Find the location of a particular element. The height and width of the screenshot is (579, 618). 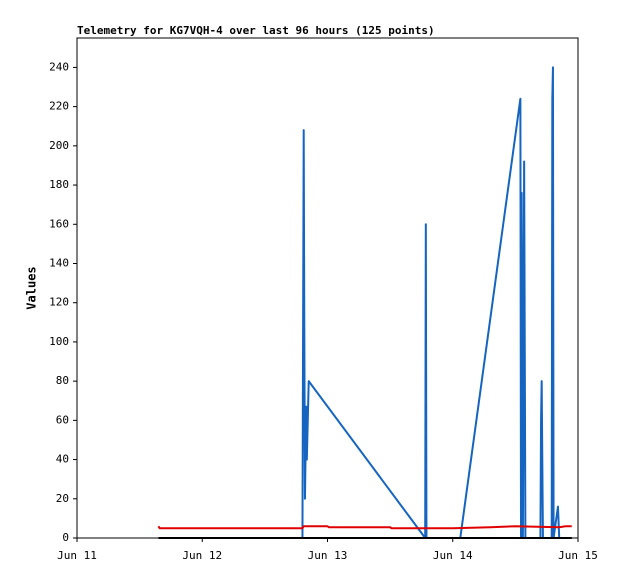

y-tick-label: 160 is located at coordinates (59, 223).